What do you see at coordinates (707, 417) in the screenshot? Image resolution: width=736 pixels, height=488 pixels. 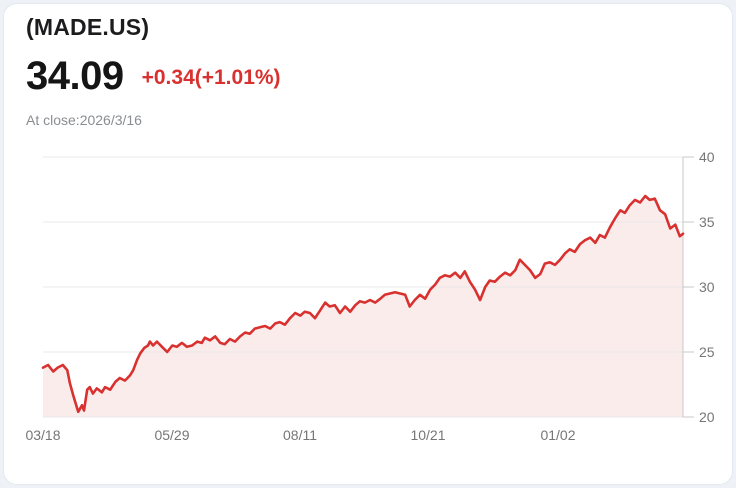 I see `y-tick-label: 20` at bounding box center [707, 417].